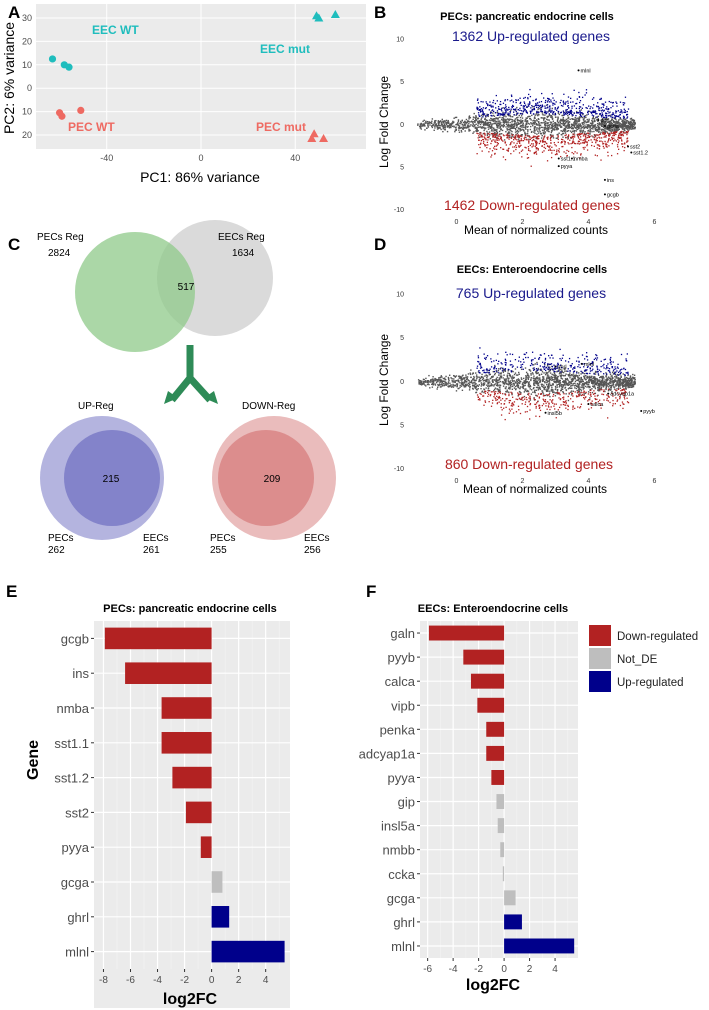 The image size is (709, 1010). Describe the element at coordinates (532, 205) in the screenshot. I see `ma-pecs-down-count: 1462 Down-regulated genes` at that location.